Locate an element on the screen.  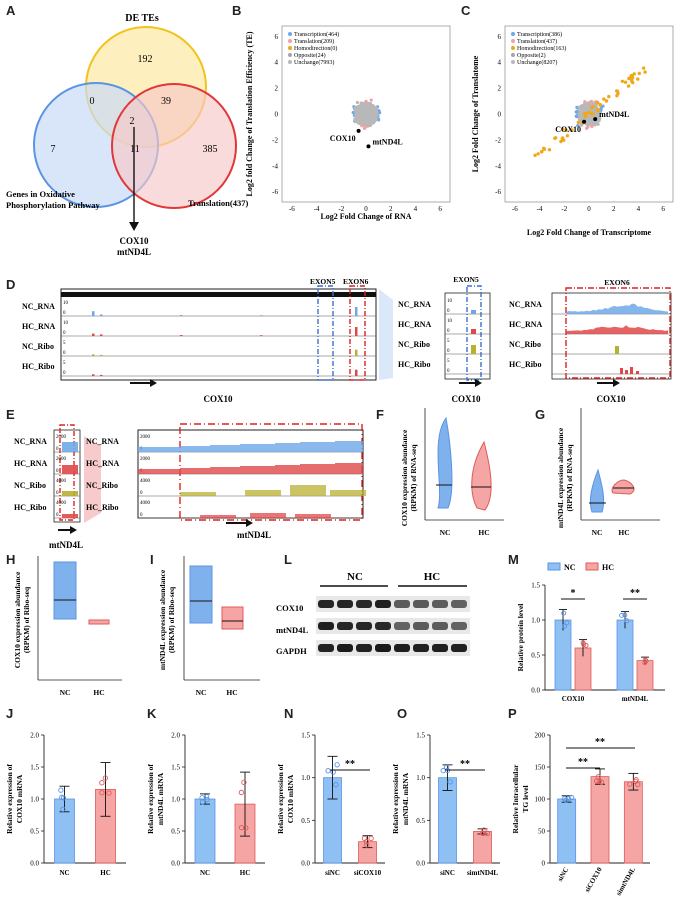
venn-circle-translation is located at coordinates (174, 146).